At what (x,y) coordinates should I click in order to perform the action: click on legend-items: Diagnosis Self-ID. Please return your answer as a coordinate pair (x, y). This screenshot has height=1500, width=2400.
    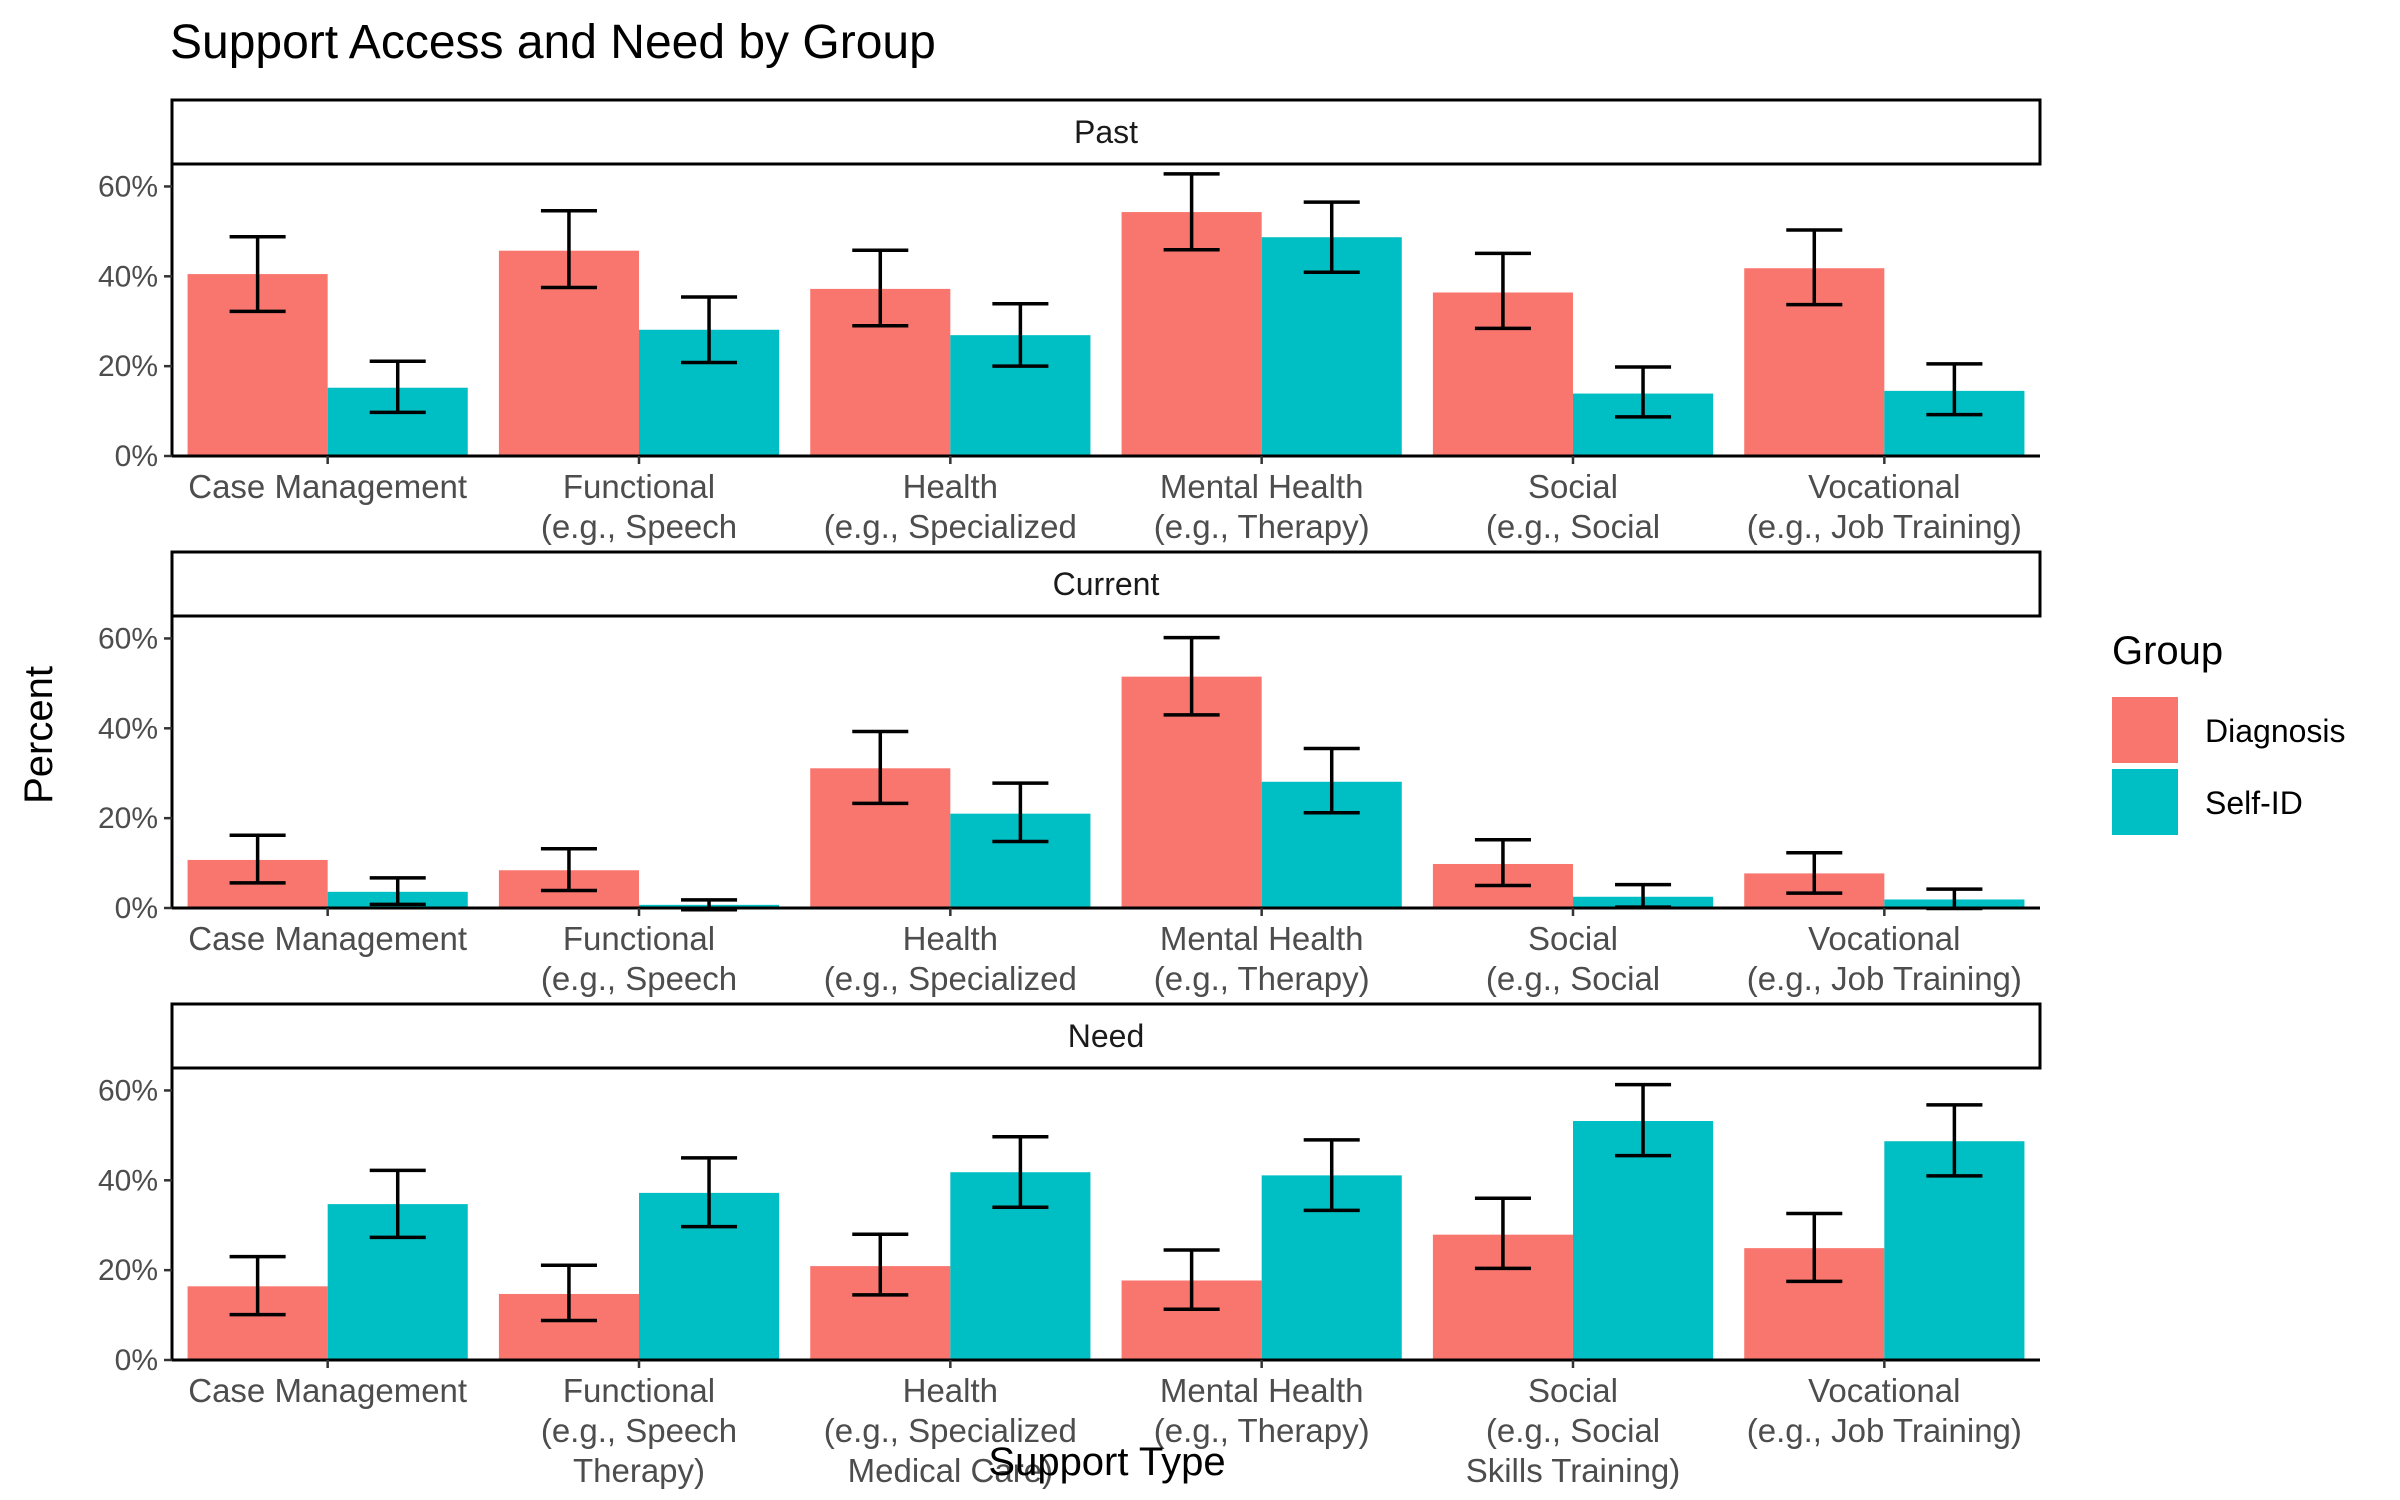
    Looking at the image, I should click on (2229, 766).